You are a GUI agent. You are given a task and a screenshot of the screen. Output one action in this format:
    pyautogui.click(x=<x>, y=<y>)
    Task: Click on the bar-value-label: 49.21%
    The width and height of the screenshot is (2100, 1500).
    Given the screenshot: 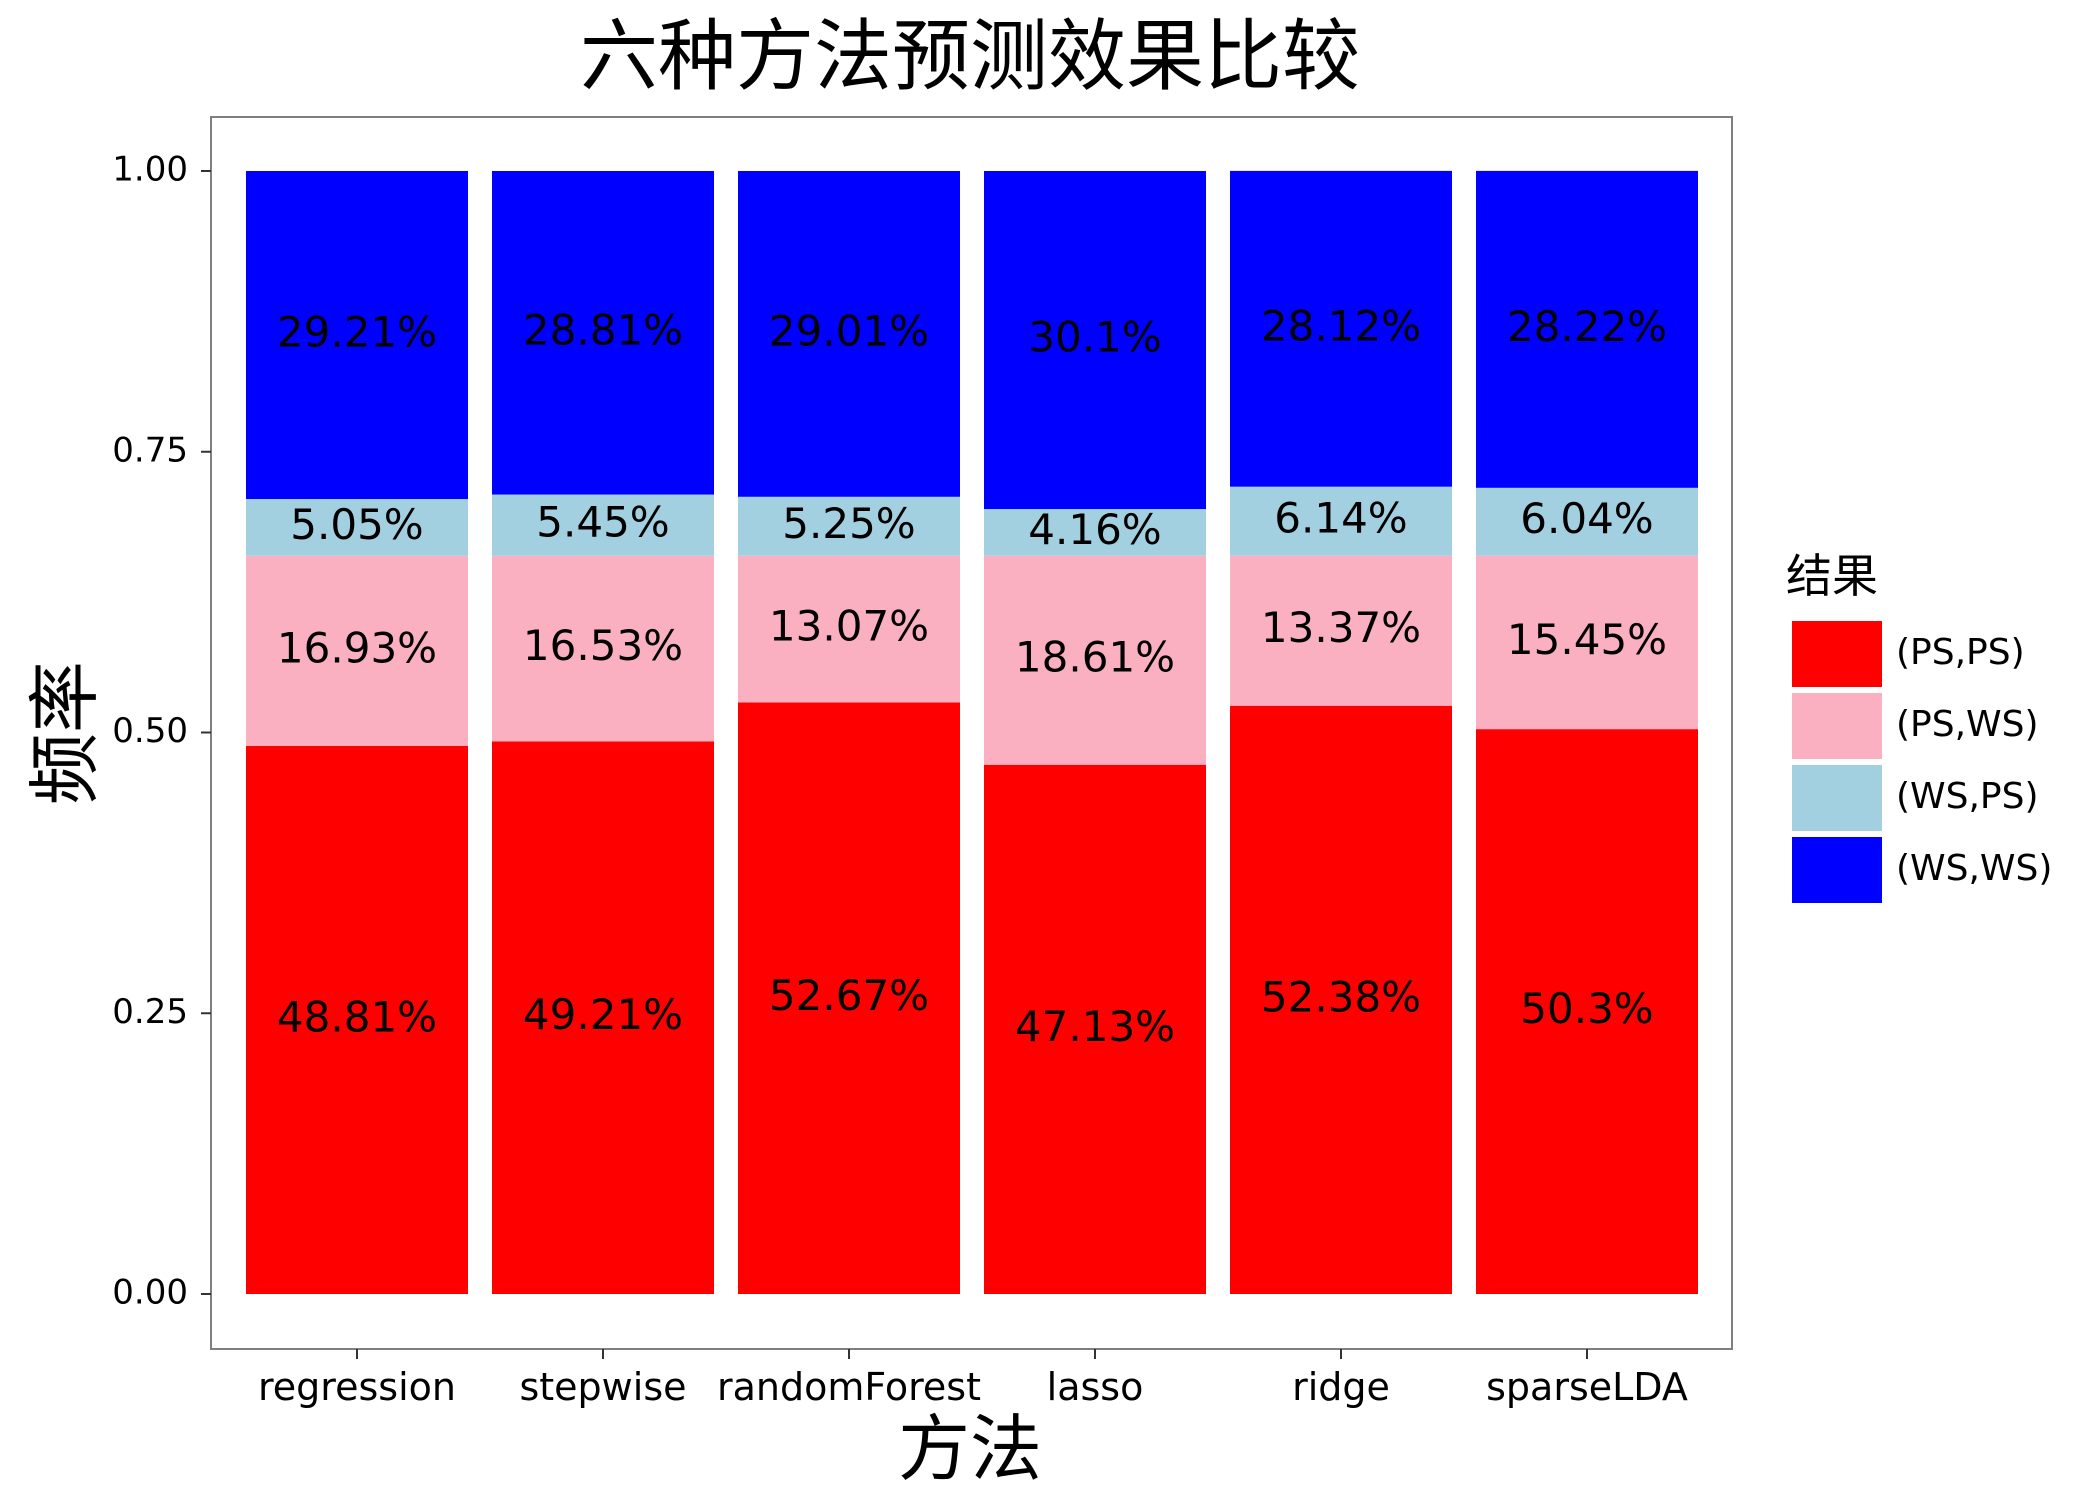 What is the action you would take?
    pyautogui.click(x=603, y=1014)
    